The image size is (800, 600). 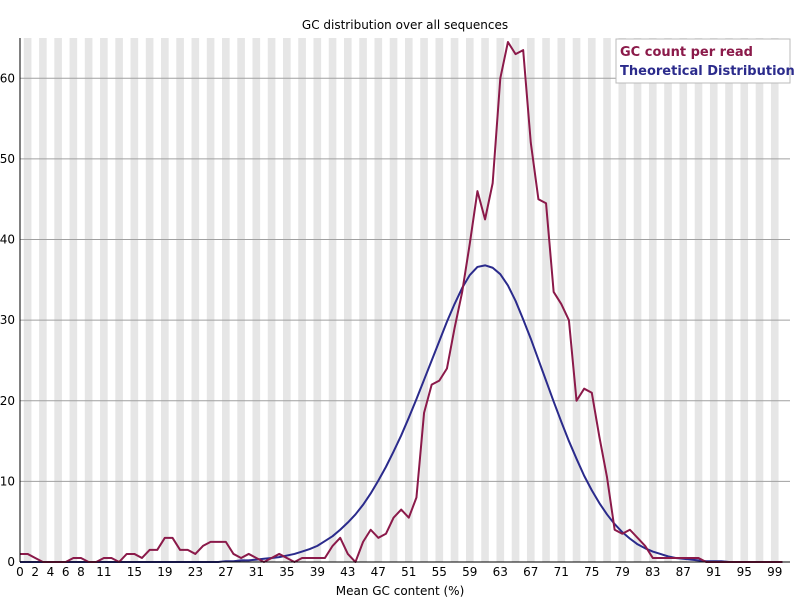 What do you see at coordinates (7, 78) in the screenshot?
I see `y-tick-label: 60` at bounding box center [7, 78].